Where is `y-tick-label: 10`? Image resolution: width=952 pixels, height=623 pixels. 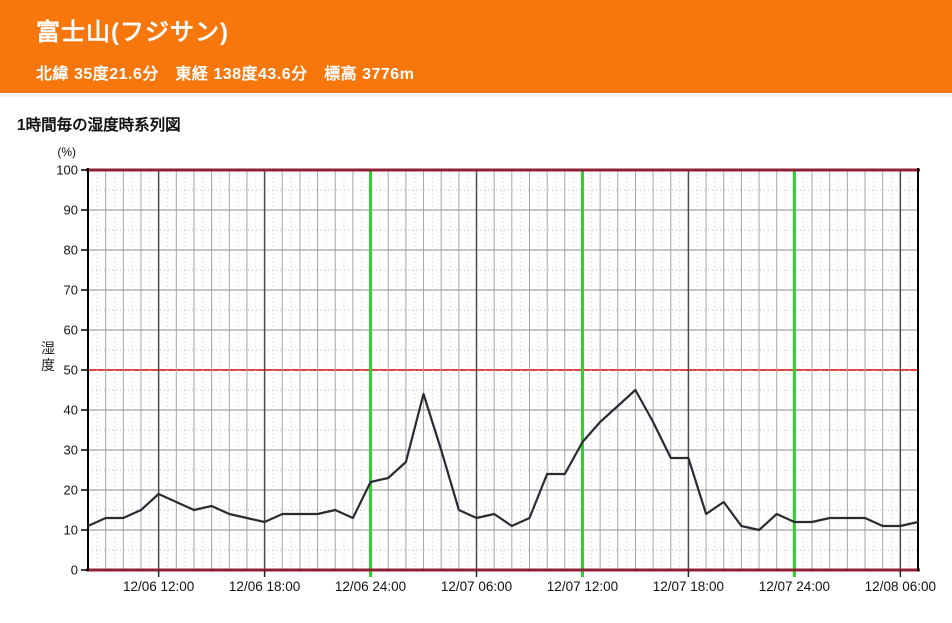
y-tick-label: 10 is located at coordinates (71, 530).